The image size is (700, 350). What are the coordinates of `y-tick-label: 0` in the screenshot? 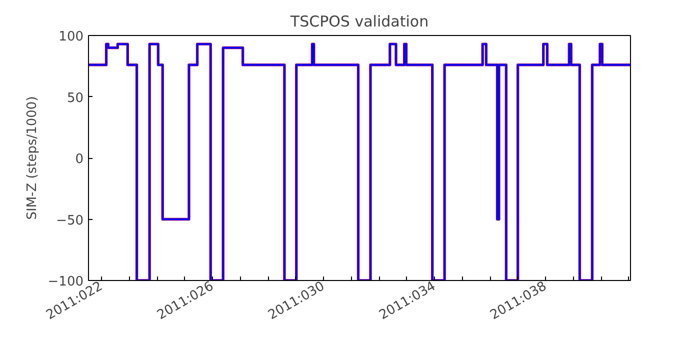 It's located at (79, 159).